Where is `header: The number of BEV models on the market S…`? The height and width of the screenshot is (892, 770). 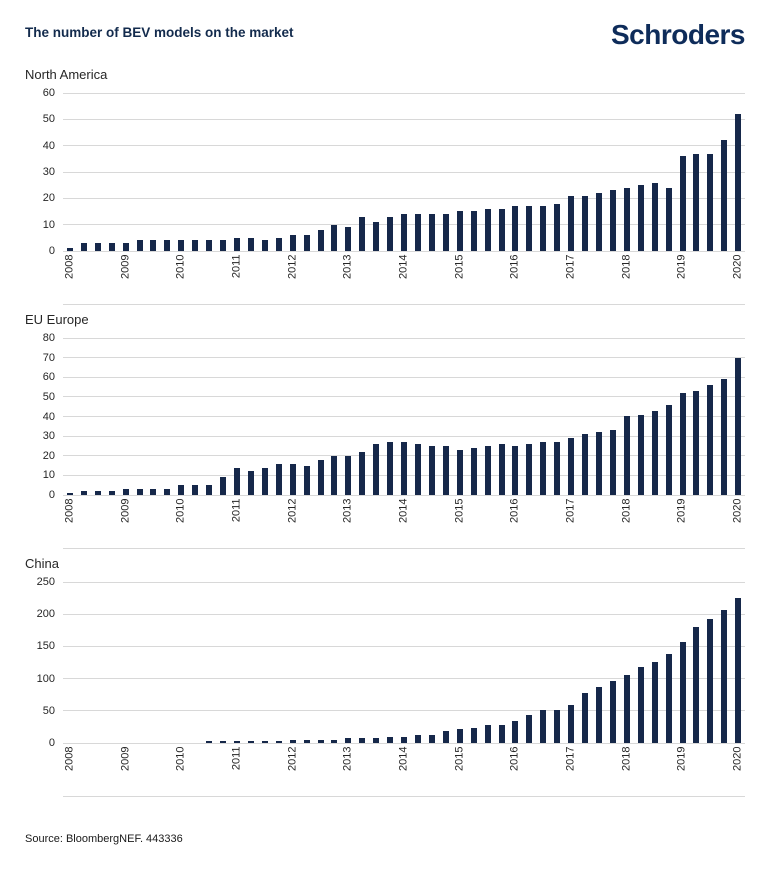
header: The number of BEV models on the market S… is located at coordinates (385, 40).